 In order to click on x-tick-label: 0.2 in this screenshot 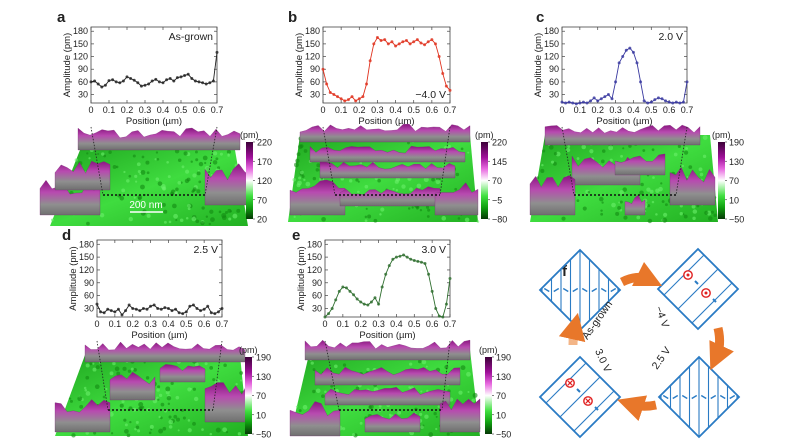, I will do `click(597, 110)`.